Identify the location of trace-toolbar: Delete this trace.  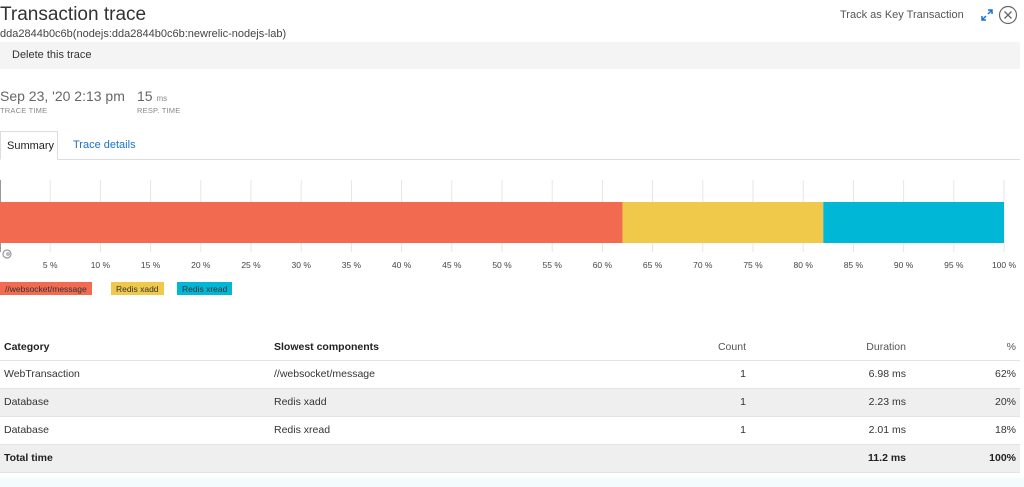
(510, 55).